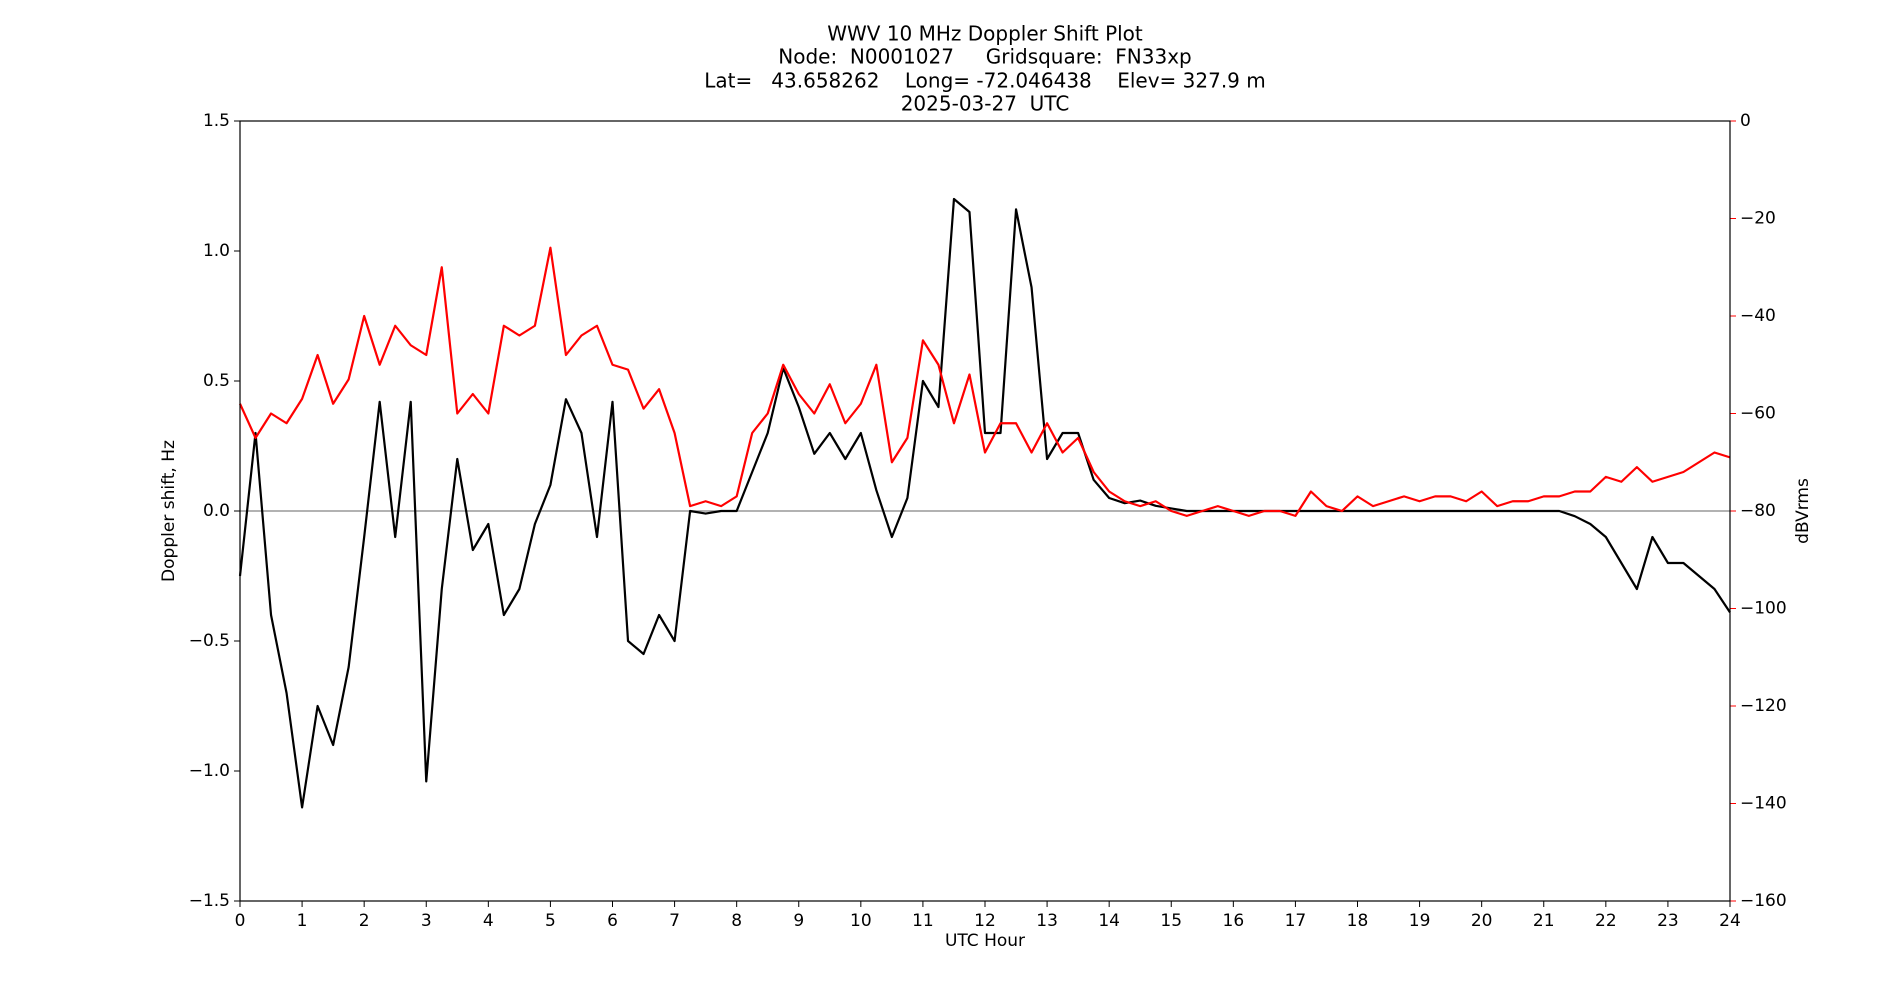  Describe the element at coordinates (1758, 511) in the screenshot. I see `y2-tick-label: −80` at that location.